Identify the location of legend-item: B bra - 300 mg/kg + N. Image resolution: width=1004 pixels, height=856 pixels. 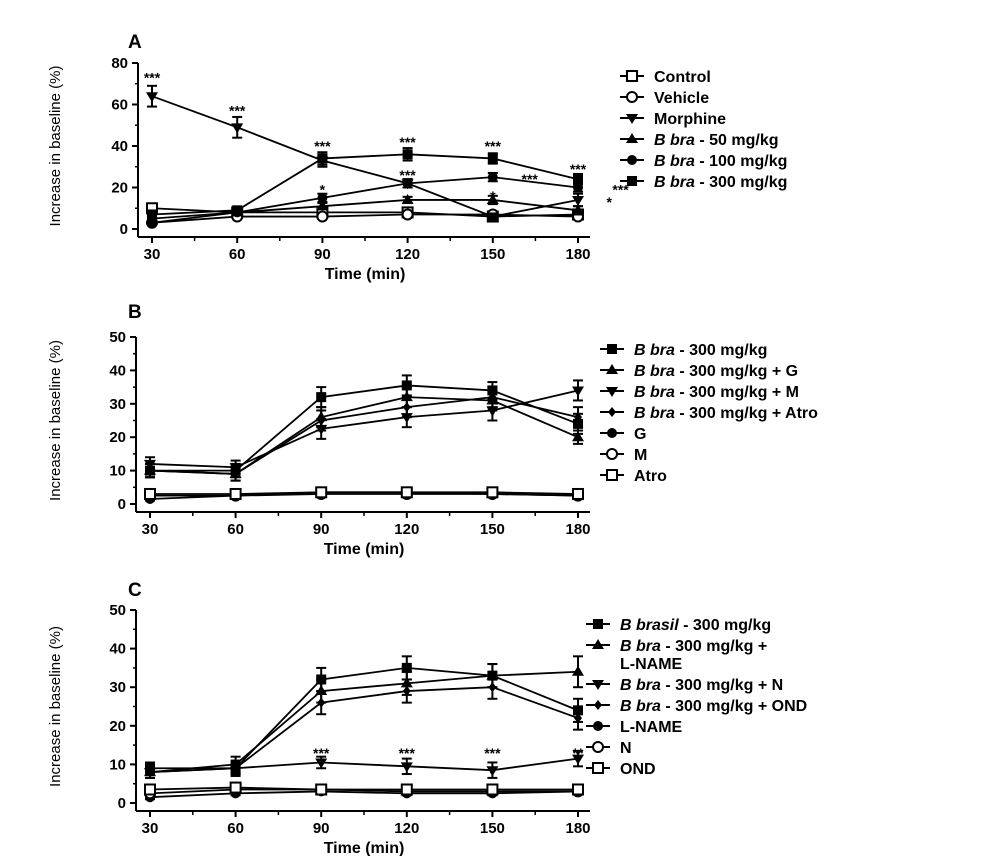
(684, 685).